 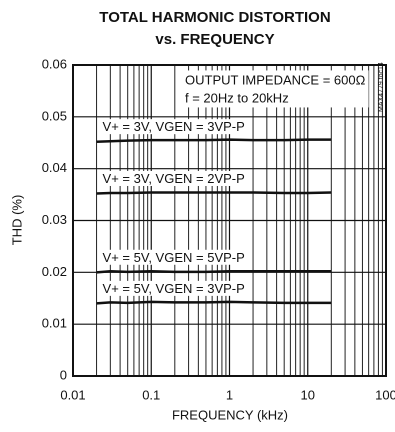 I want to click on legend-label: V+ = 5V, VGEN = 5VP-P, so click(x=174, y=257).